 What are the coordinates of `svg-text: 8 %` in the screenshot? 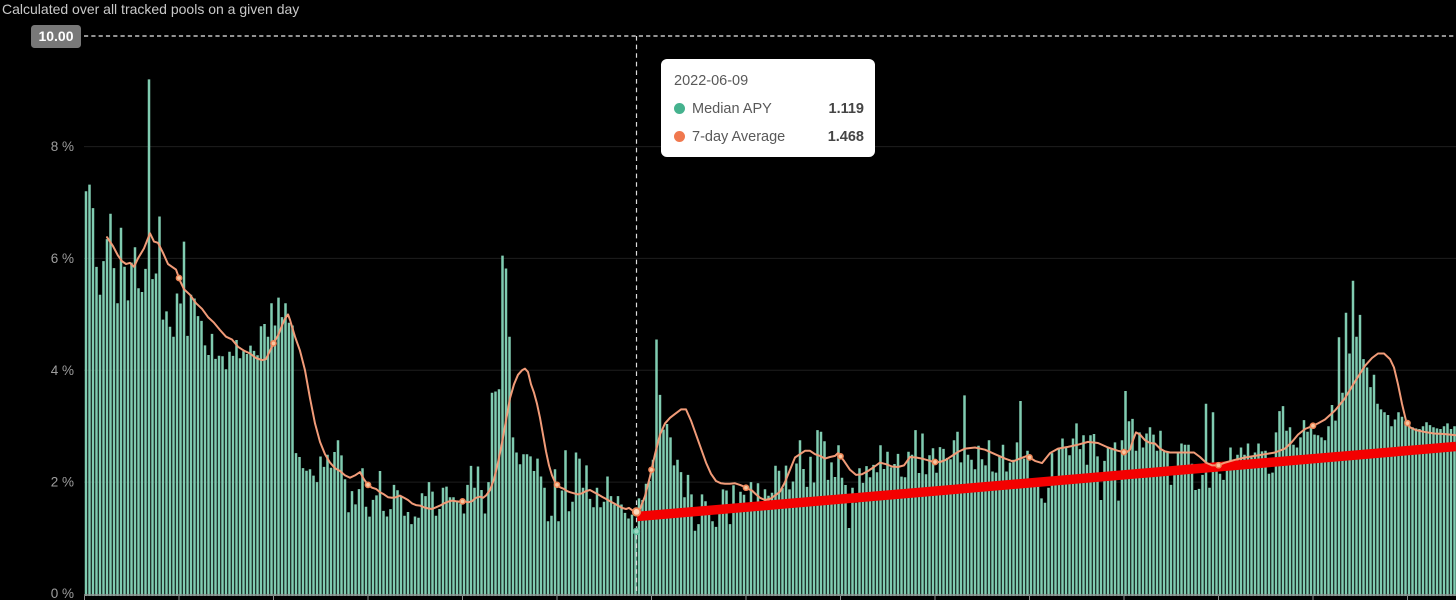 It's located at (62, 146).